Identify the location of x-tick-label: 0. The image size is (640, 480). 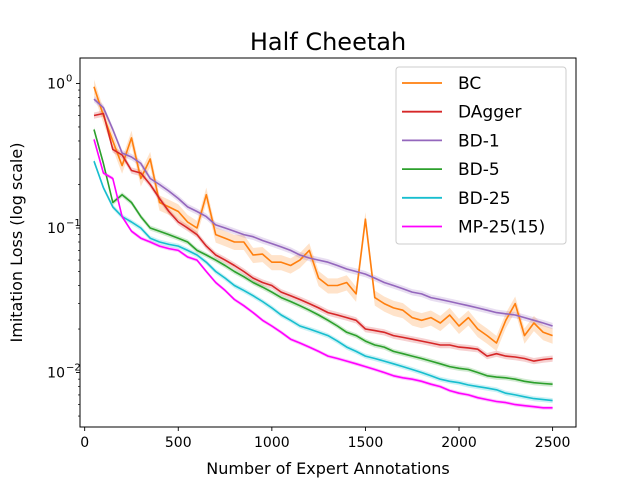
(84, 443).